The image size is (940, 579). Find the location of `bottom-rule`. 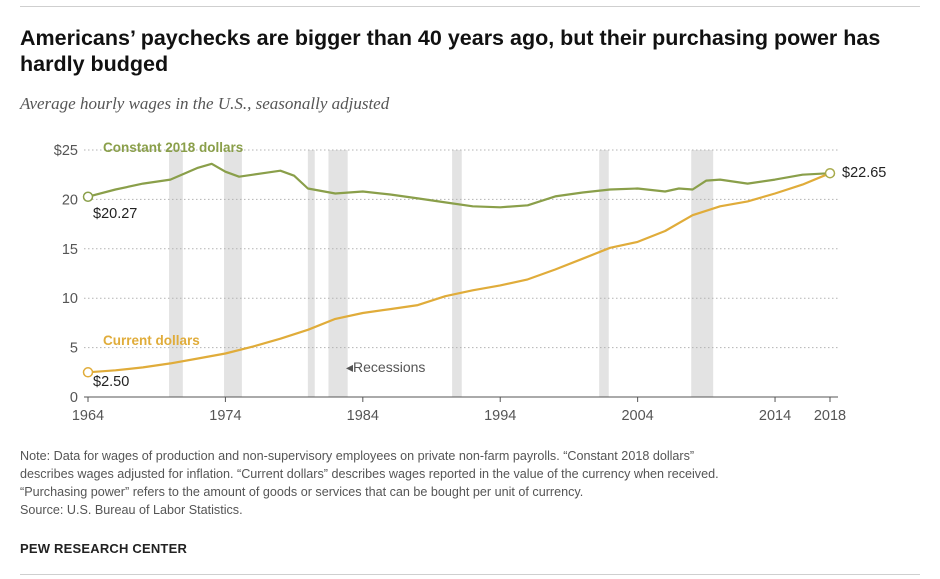

bottom-rule is located at coordinates (470, 574).